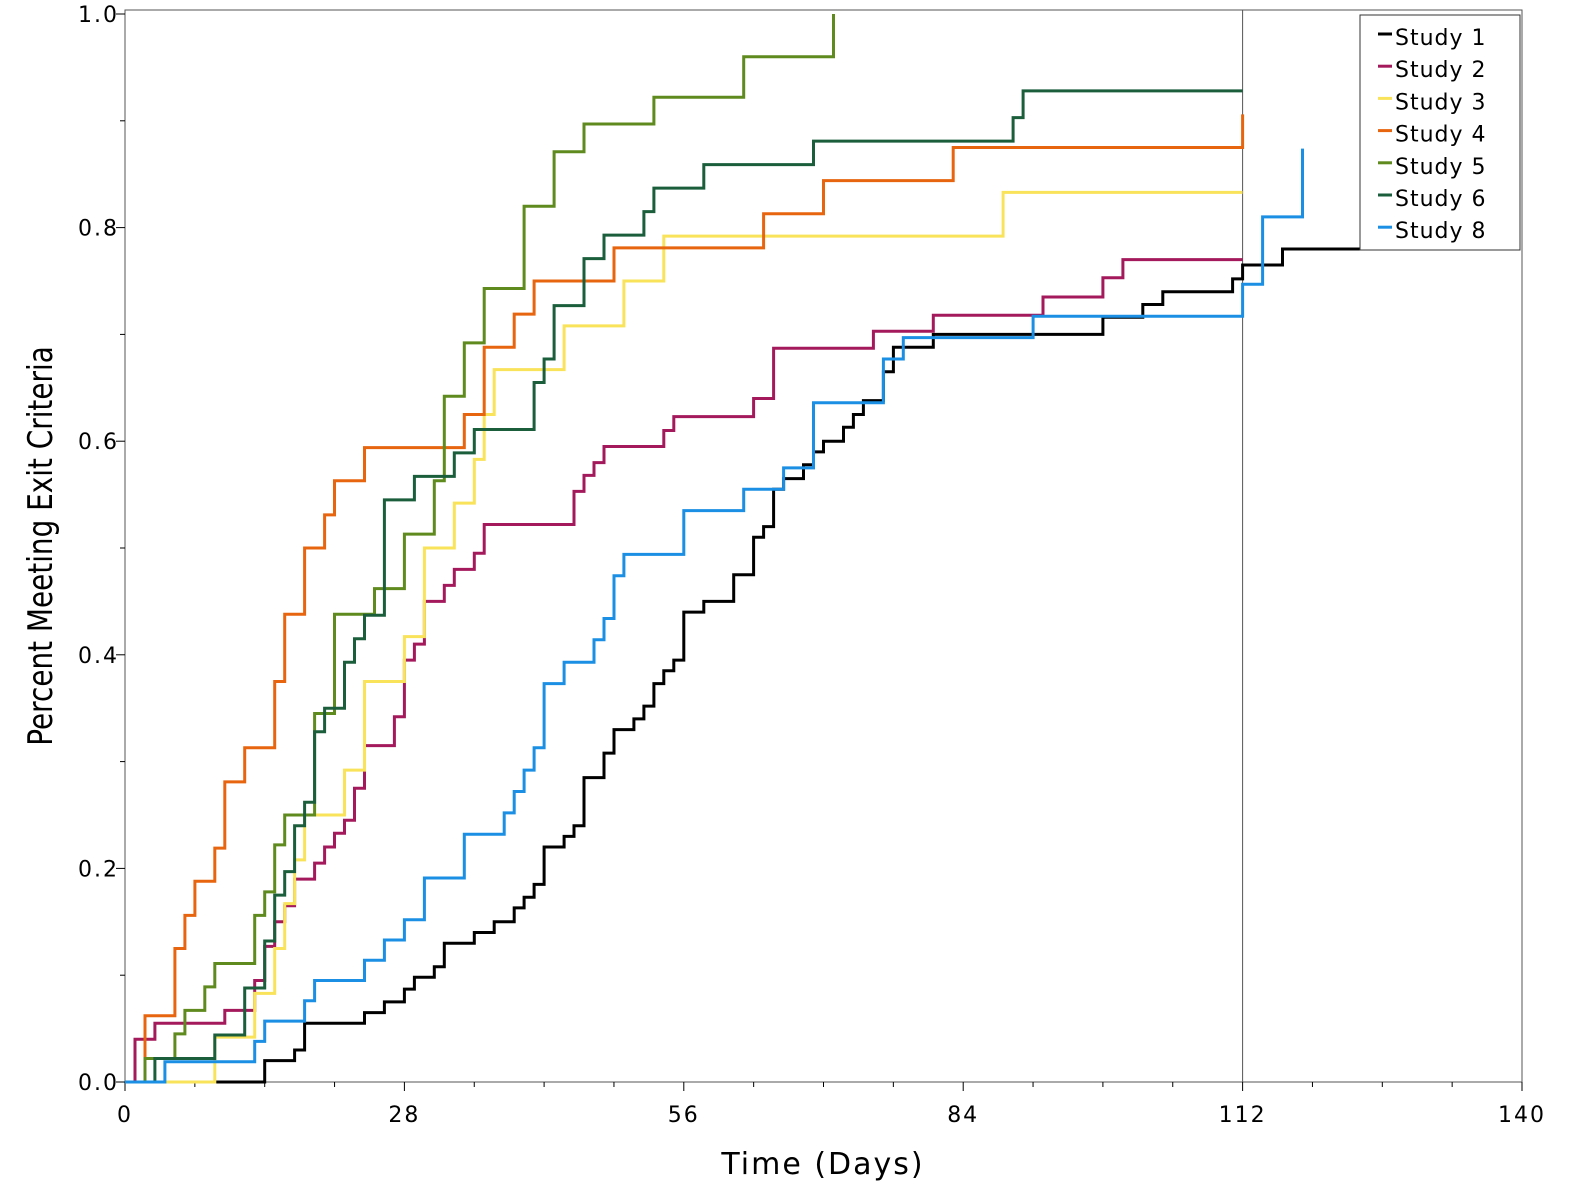 This screenshot has width=1592, height=1202. What do you see at coordinates (1441, 70) in the screenshot?
I see `legend-label: Study 2` at bounding box center [1441, 70].